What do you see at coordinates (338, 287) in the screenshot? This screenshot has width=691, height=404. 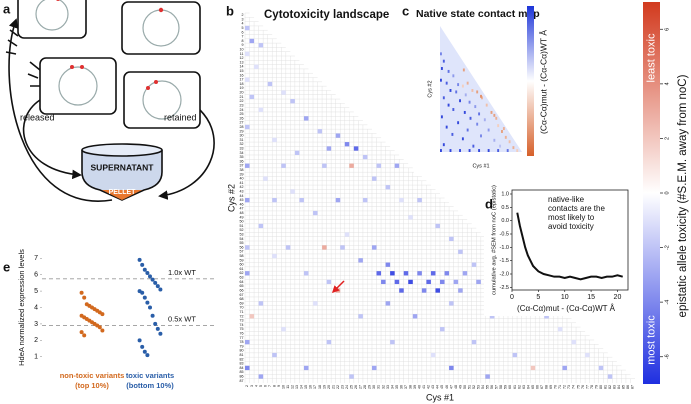 I see `highlight-arrow` at bounding box center [338, 287].